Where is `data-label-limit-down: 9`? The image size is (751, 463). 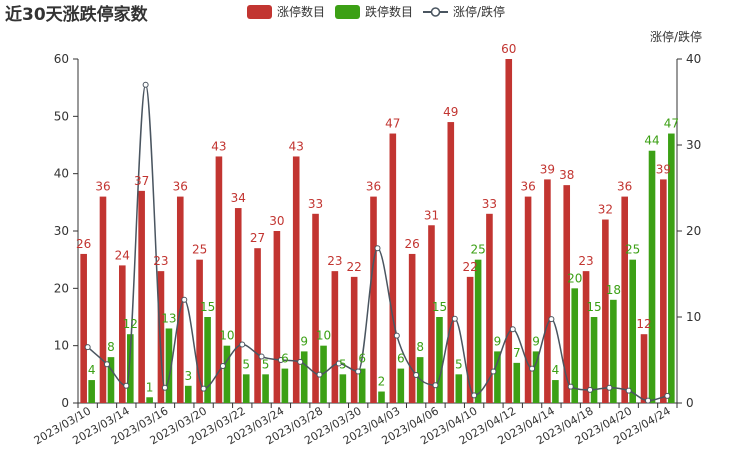
data-label-limit-down: 9 is located at coordinates (536, 341).